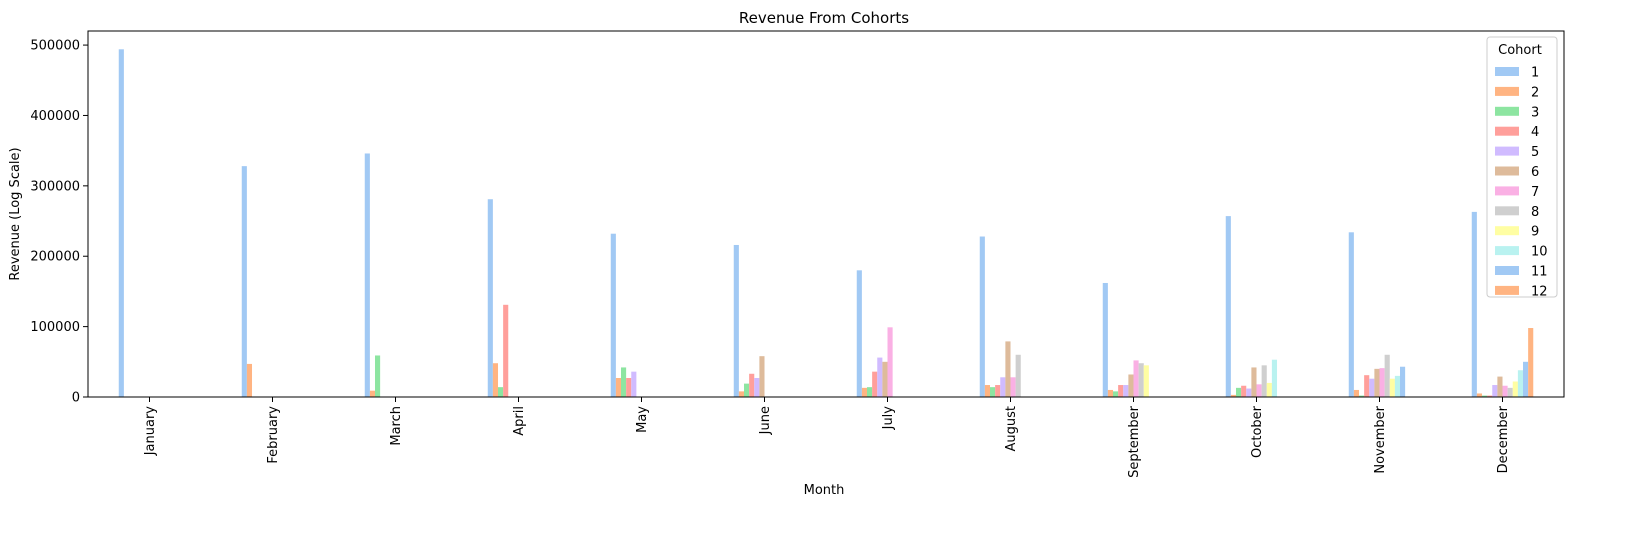 The width and height of the screenshot is (1651, 537). What do you see at coordinates (1403, 381) in the screenshot?
I see `bar-cohort-11-november` at bounding box center [1403, 381].